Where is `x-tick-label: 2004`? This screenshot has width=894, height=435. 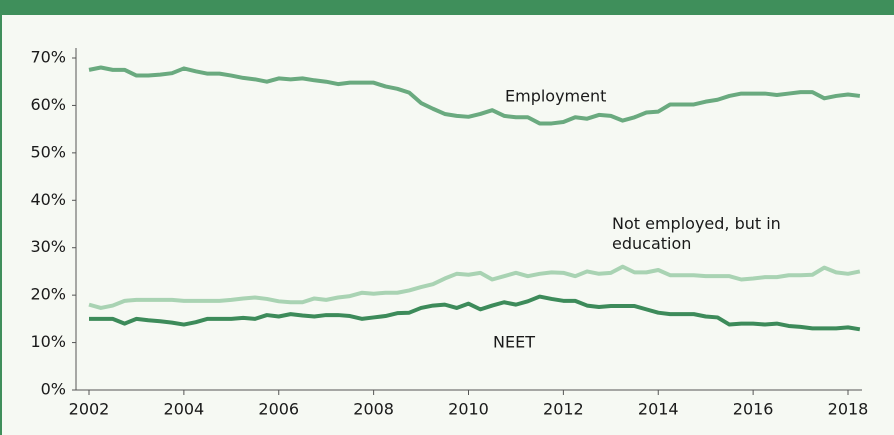 x-tick-label: 2004 is located at coordinates (184, 409).